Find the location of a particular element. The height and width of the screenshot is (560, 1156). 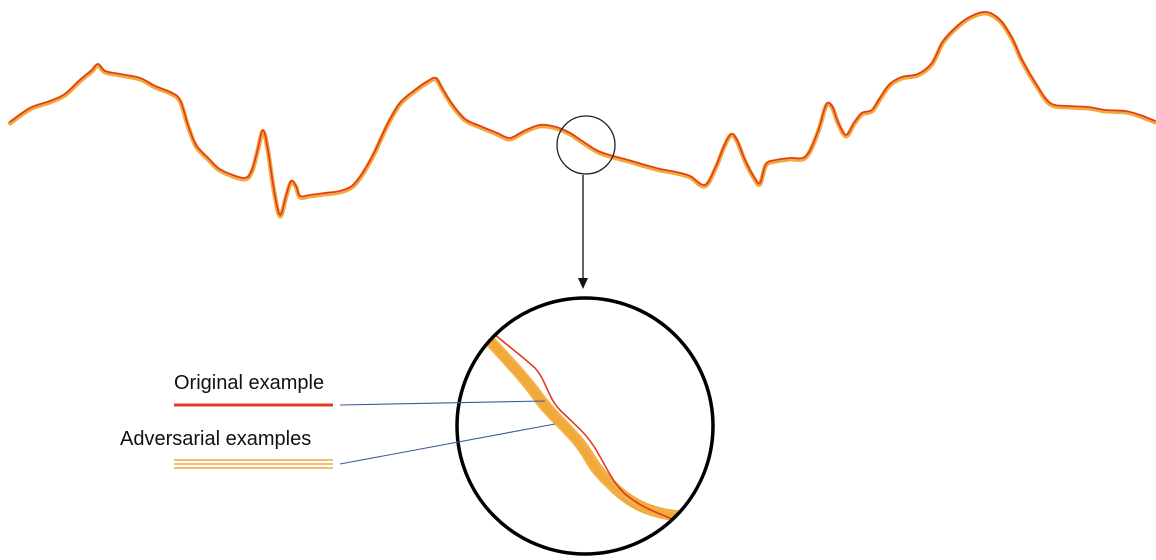

pointer-original is located at coordinates (442, 403).